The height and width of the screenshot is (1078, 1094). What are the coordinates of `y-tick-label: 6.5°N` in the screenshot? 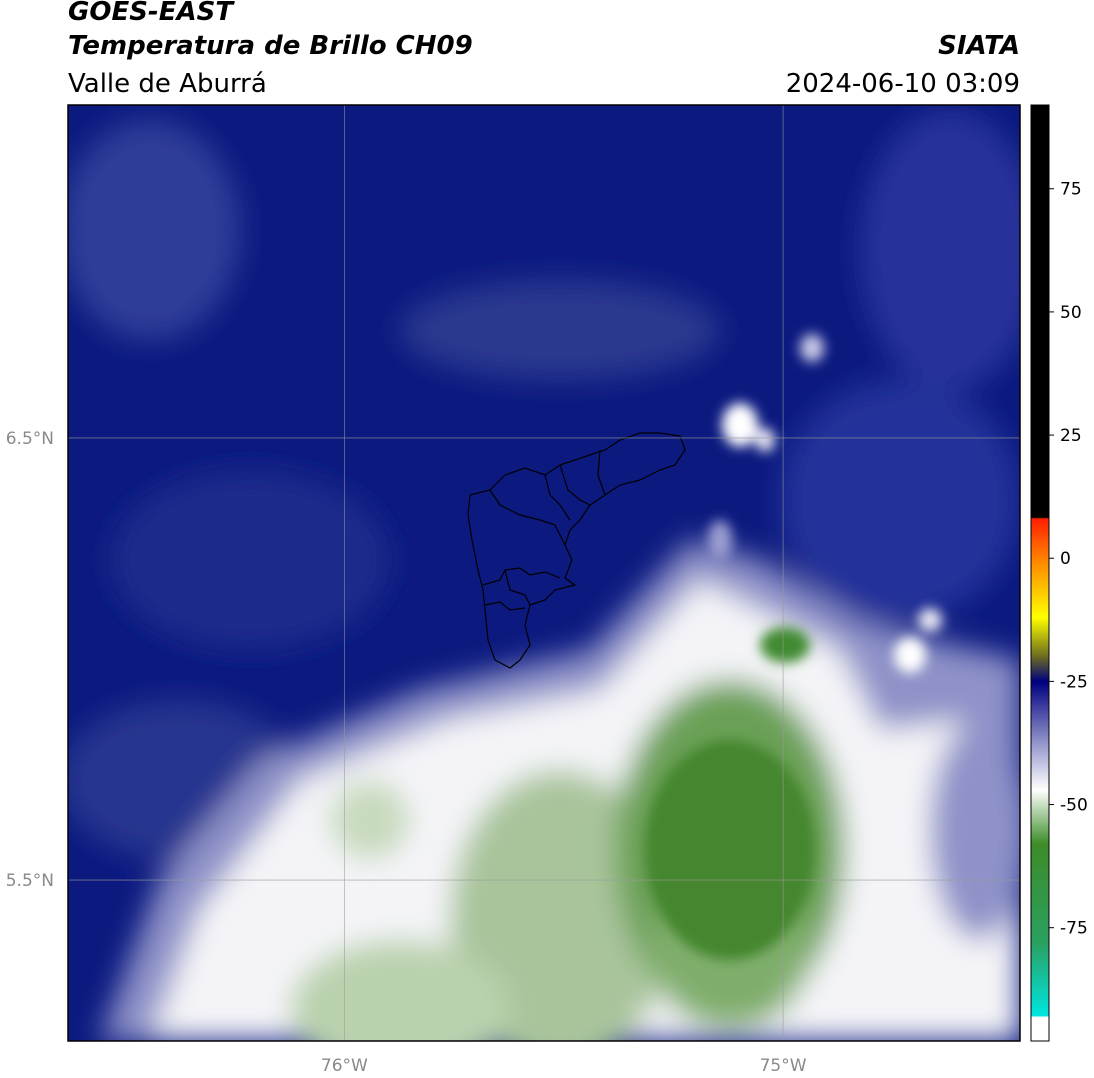 It's located at (30, 439).